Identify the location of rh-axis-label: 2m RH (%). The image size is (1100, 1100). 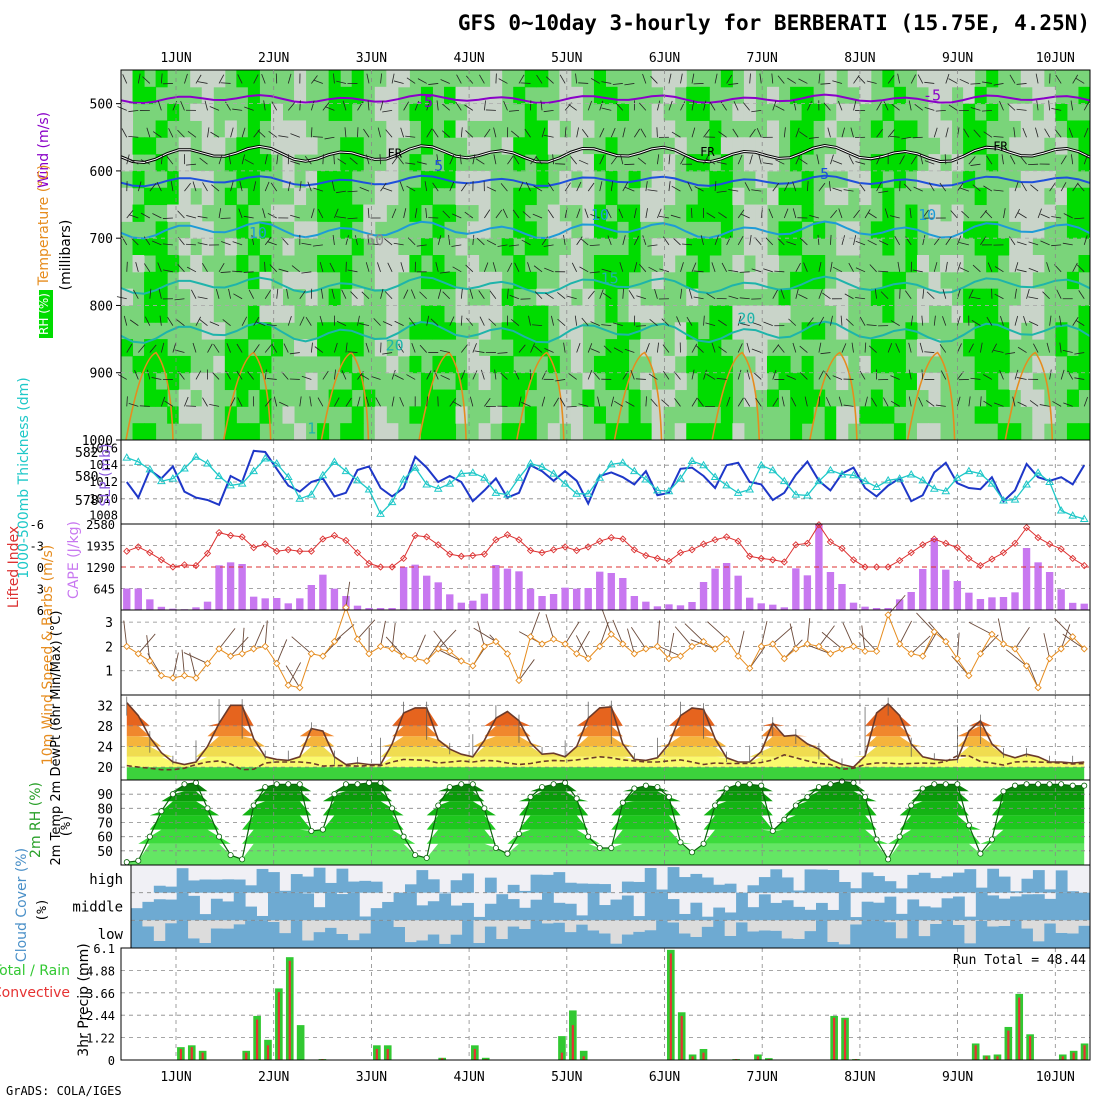
(36, 820).